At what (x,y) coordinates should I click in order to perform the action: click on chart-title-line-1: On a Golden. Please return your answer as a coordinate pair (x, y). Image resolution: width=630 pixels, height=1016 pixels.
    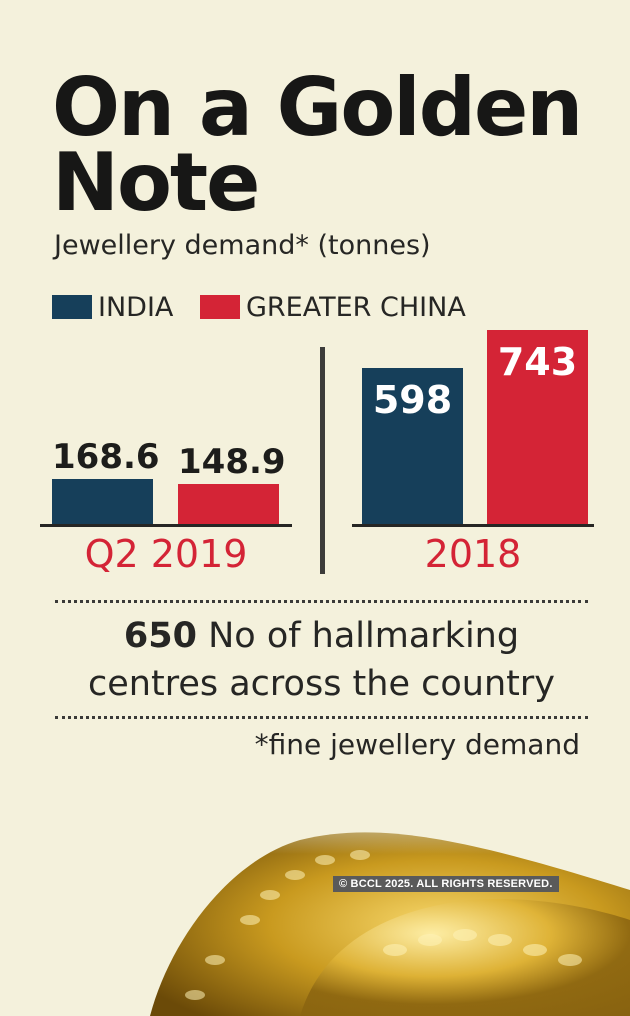
    Looking at the image, I should click on (317, 107).